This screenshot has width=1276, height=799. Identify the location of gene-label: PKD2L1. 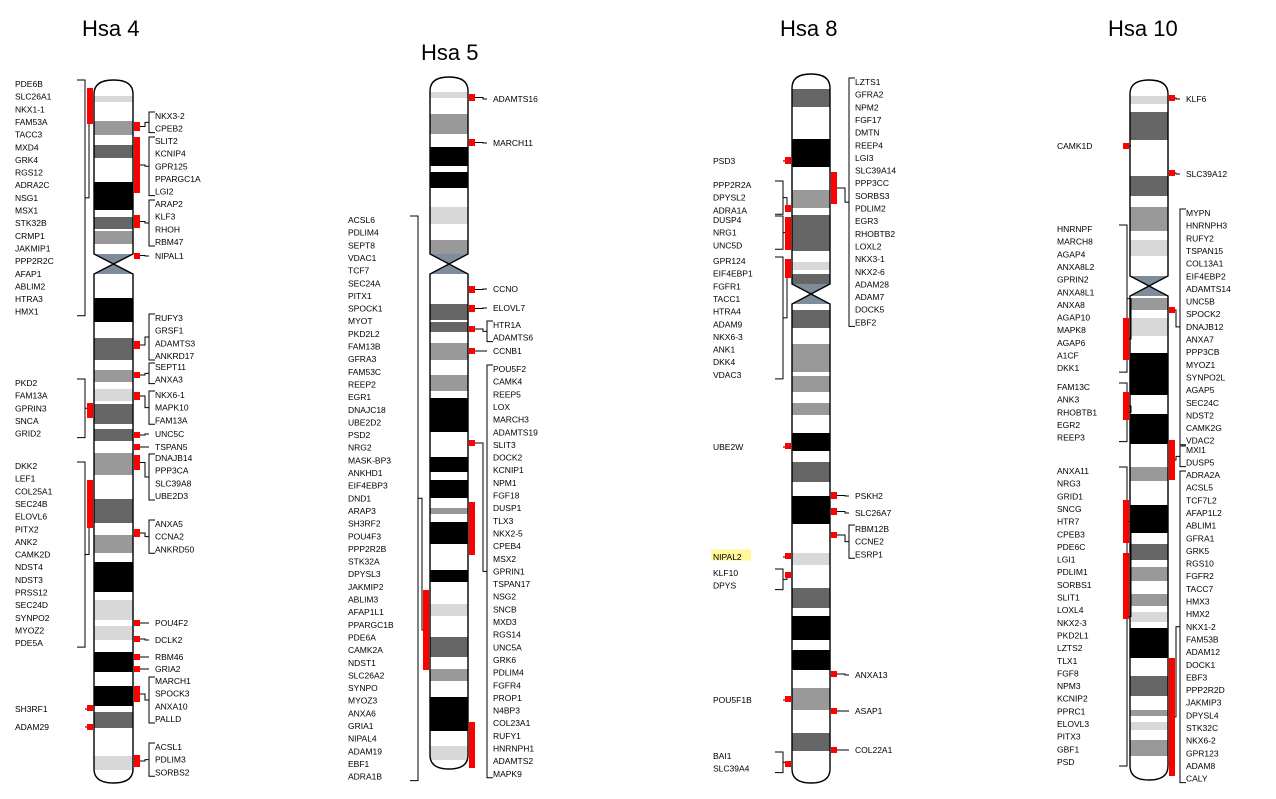
(1073, 635).